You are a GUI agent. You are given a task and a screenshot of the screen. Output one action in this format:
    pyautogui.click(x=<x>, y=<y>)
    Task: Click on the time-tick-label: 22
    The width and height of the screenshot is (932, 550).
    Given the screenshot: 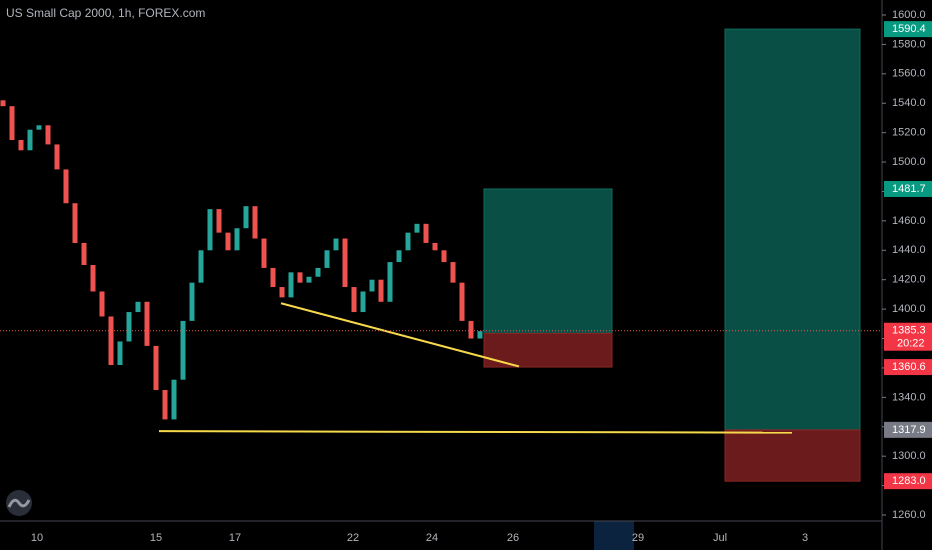 What is the action you would take?
    pyautogui.click(x=353, y=538)
    